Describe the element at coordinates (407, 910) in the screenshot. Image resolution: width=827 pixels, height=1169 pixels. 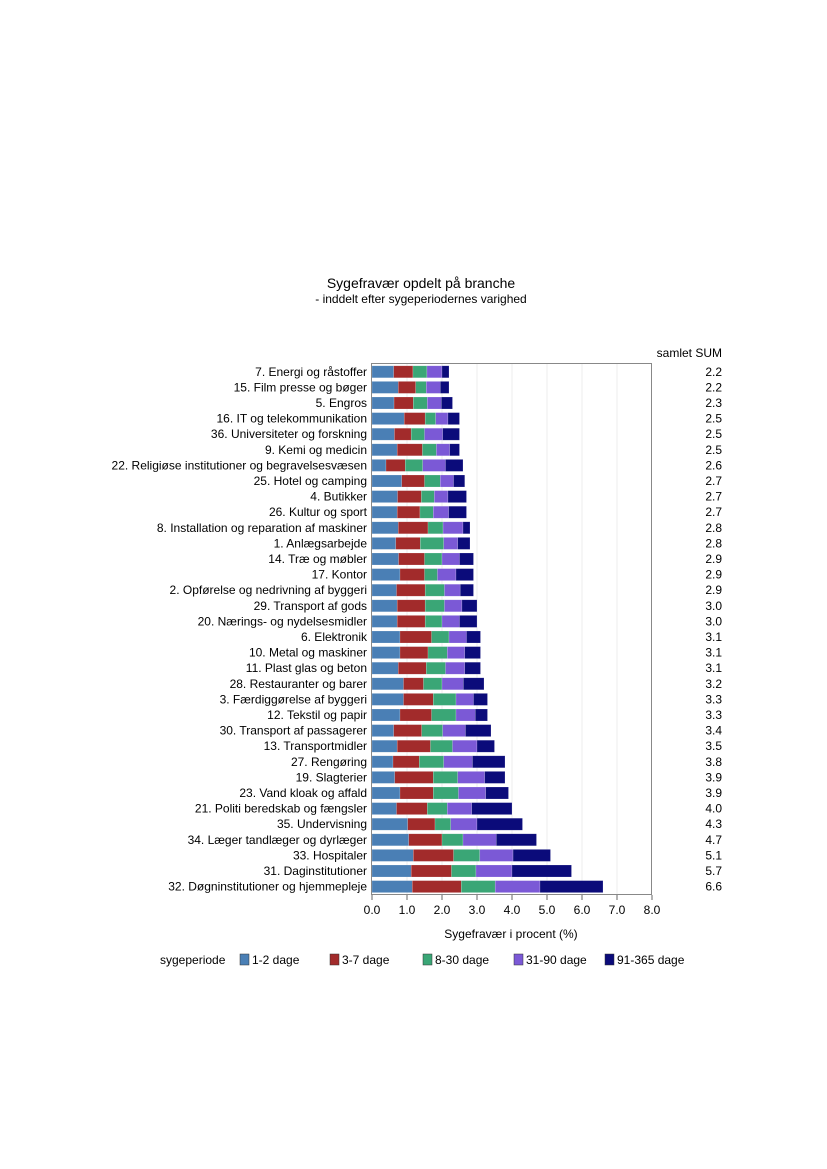
I see `x-tick-label: 1.0` at that location.